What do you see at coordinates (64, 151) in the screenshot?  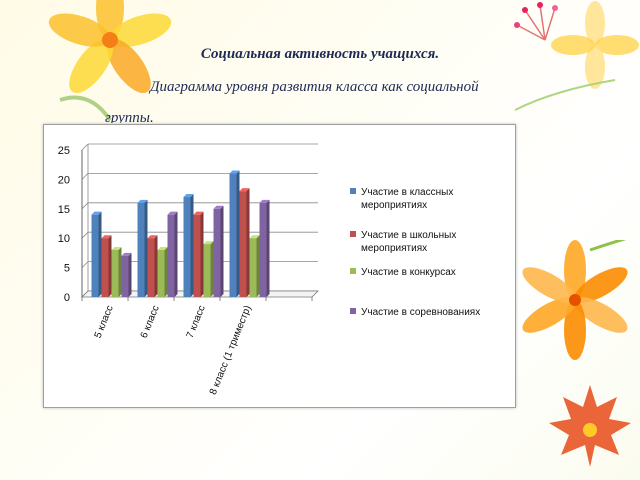 I see `y-tick-label: 25` at bounding box center [64, 151].